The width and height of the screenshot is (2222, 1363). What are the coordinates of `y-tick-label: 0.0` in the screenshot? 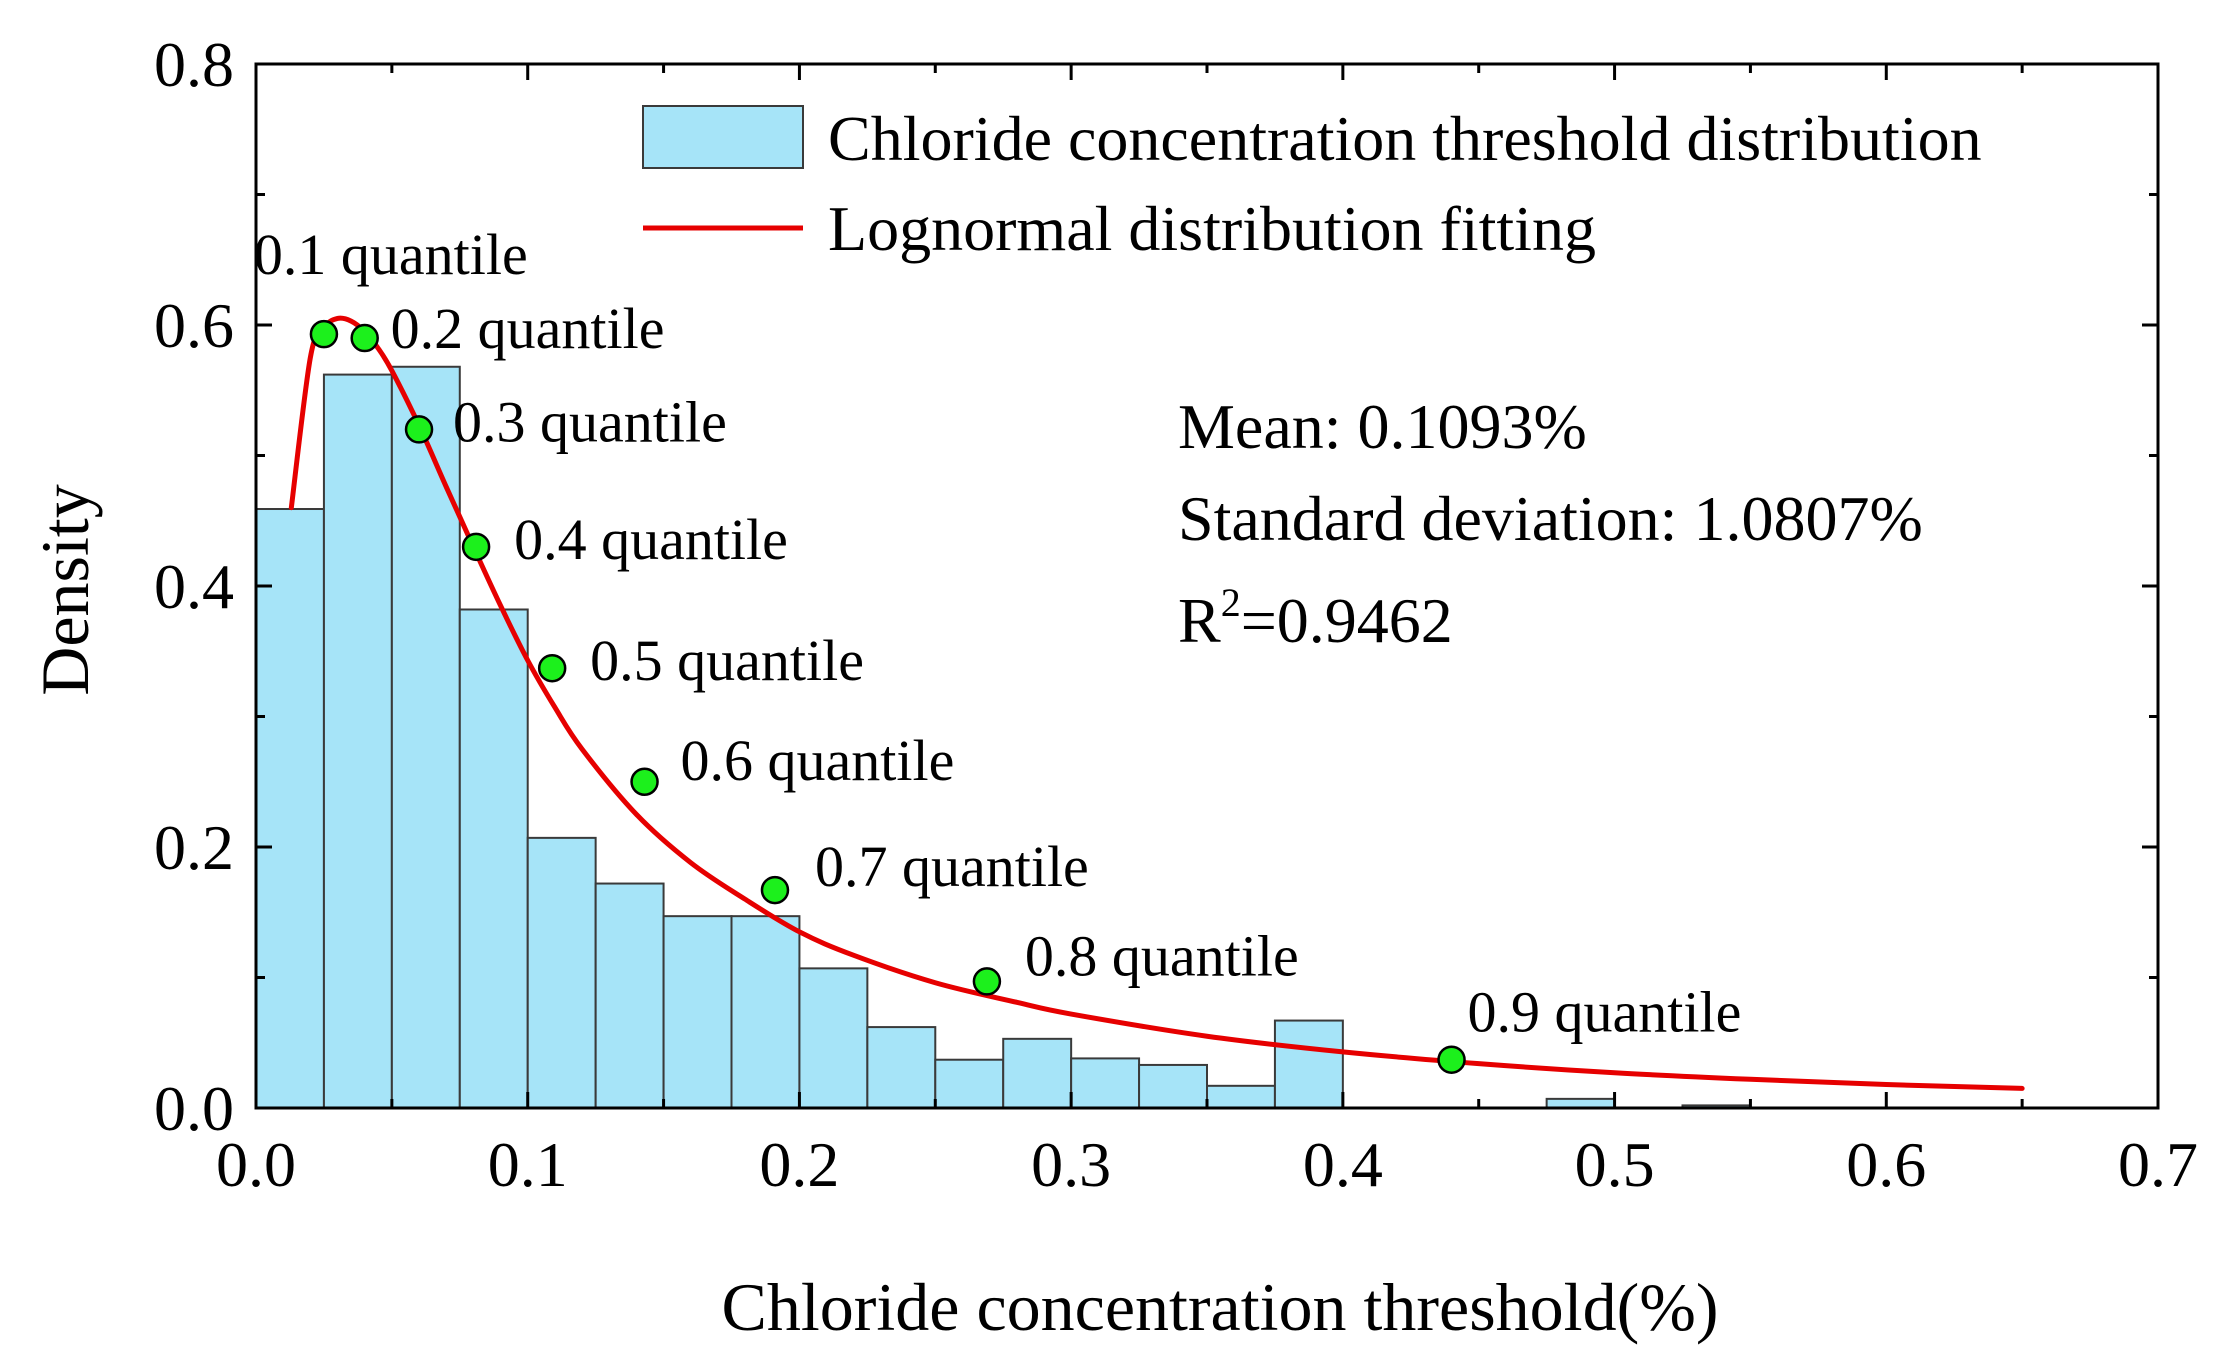 It's located at (194, 1108).